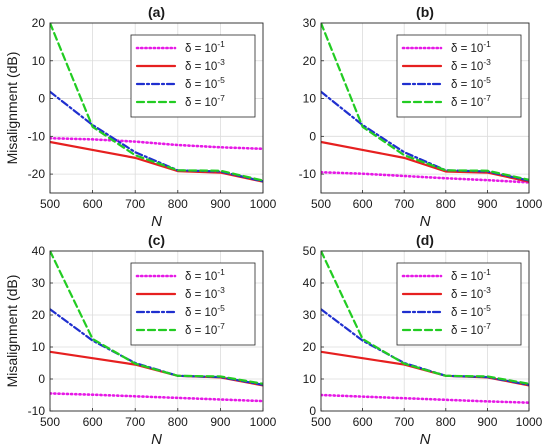  What do you see at coordinates (425, 240) in the screenshot?
I see `chart-title: (d)` at bounding box center [425, 240].